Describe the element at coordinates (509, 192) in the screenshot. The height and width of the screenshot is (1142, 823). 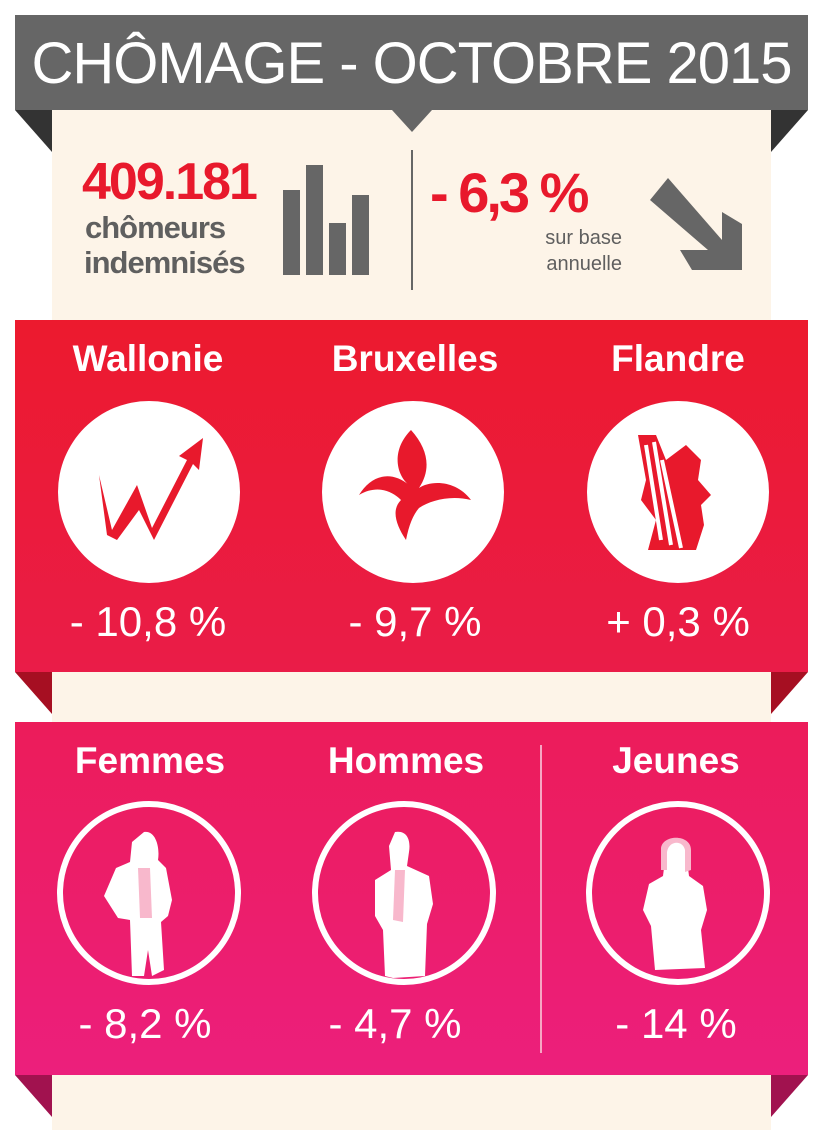
I see `annual-change: - 6,3 %` at that location.